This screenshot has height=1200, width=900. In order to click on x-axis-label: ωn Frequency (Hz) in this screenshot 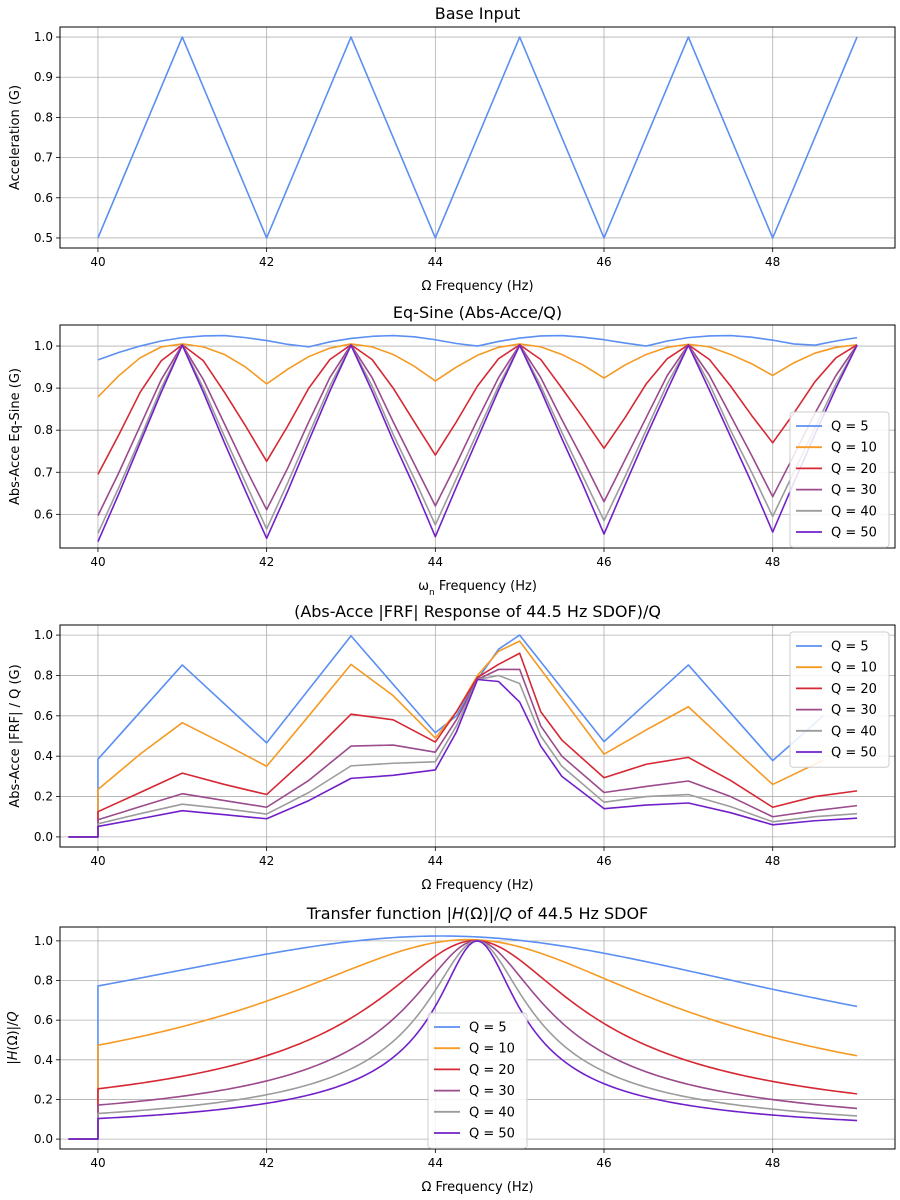, I will do `click(477, 588)`.